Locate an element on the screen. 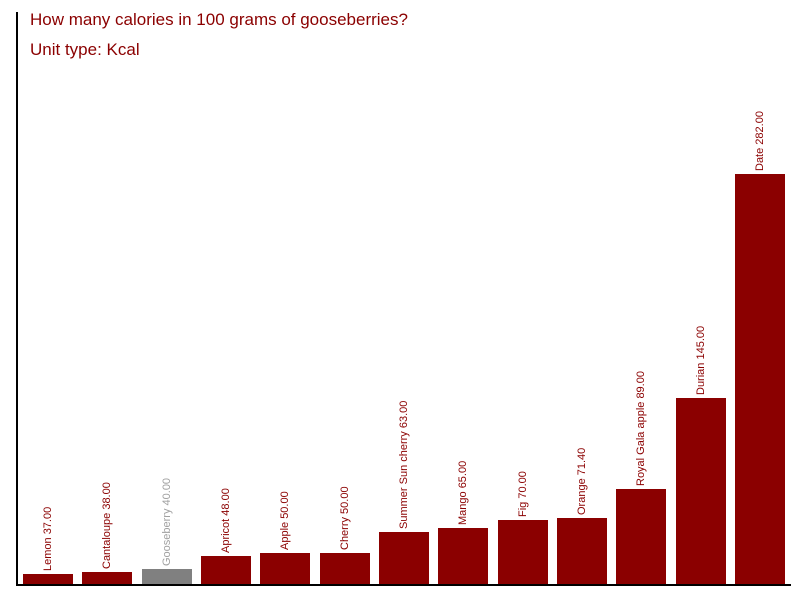  bar-value-label-fig: Fig 70.00 is located at coordinates (522, 494).